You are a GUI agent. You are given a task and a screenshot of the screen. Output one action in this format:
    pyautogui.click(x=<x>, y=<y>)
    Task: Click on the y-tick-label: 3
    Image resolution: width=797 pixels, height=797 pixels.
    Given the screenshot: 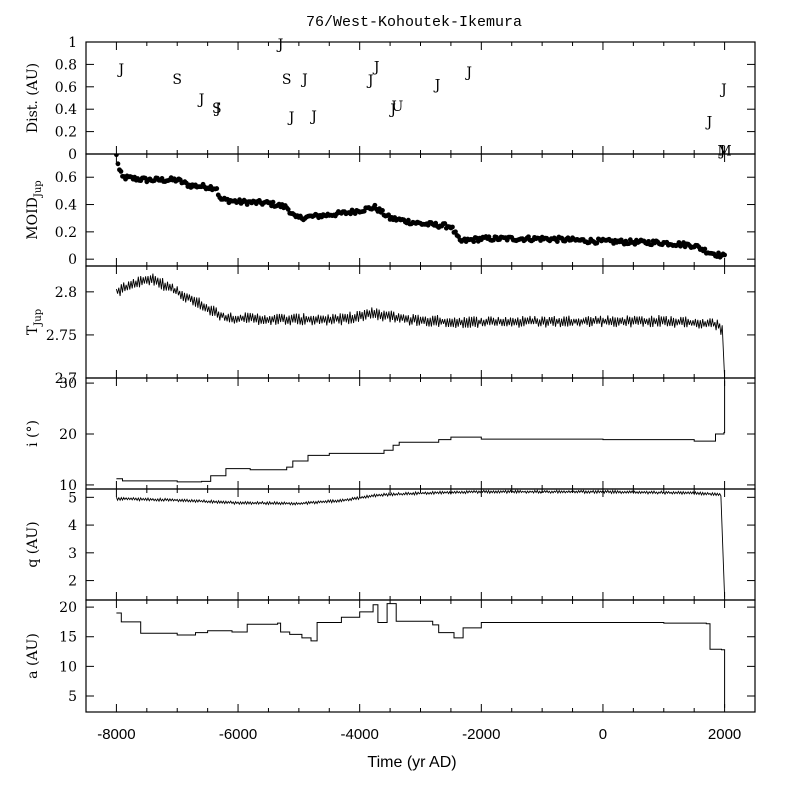 What is the action you would take?
    pyautogui.click(x=72, y=554)
    